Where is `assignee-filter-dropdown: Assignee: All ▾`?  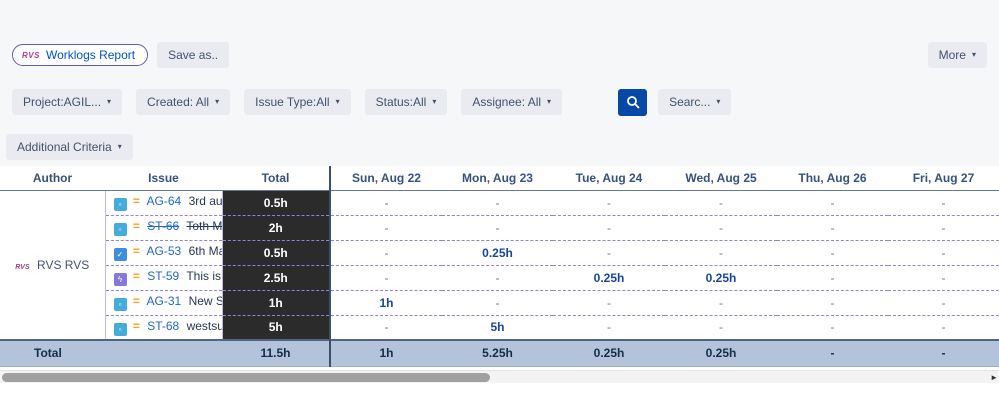
assignee-filter-dropdown: Assignee: All ▾ is located at coordinates (512, 102).